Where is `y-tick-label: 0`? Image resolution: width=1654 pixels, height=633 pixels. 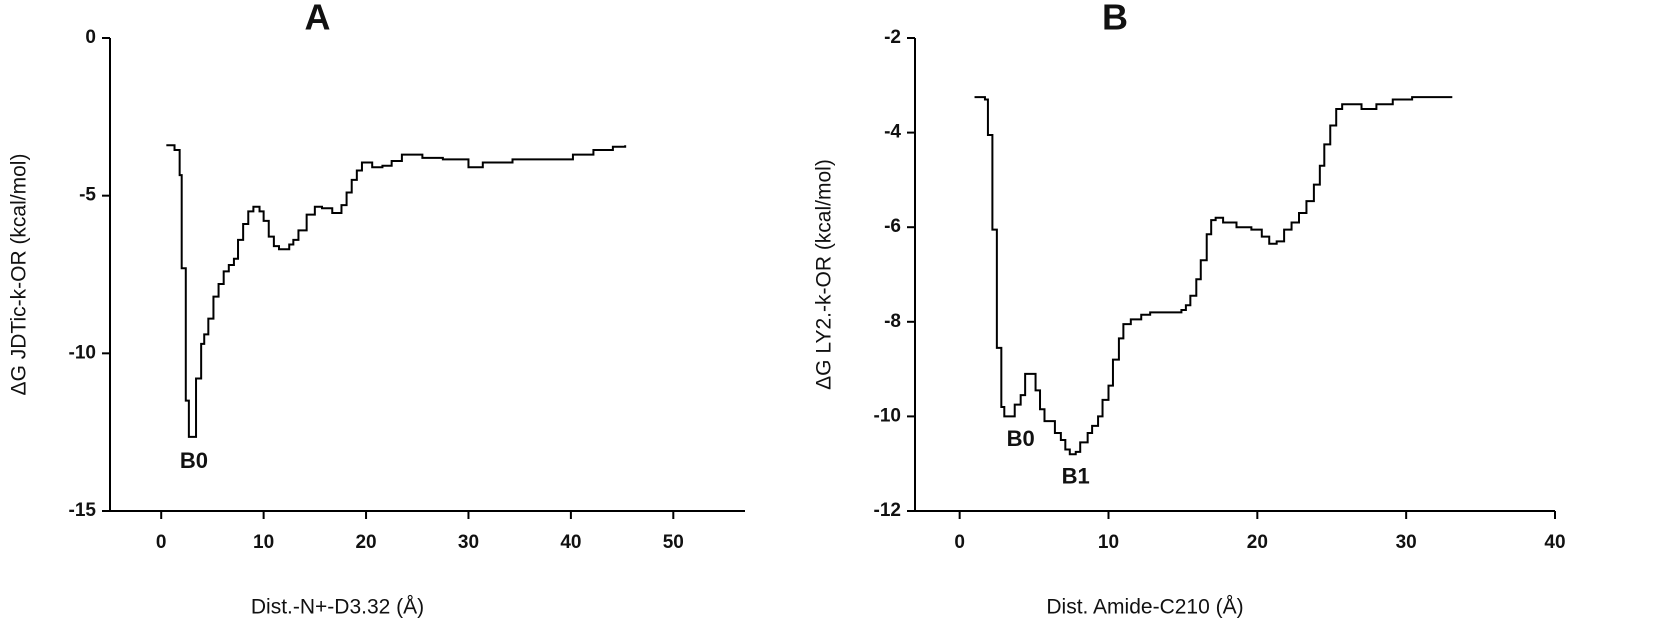 y-tick-label: 0 is located at coordinates (90, 37).